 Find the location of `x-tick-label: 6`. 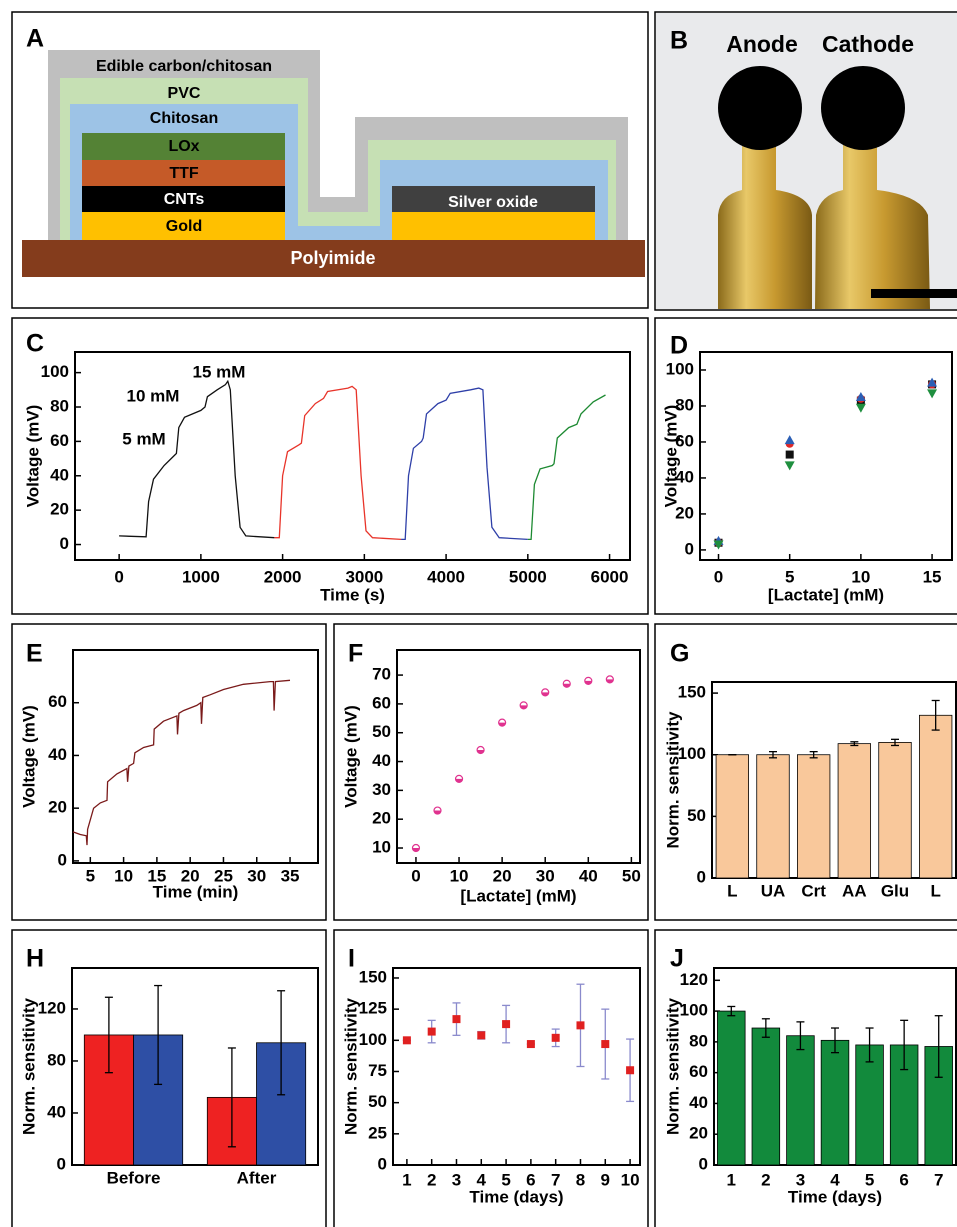

x-tick-label: 6 is located at coordinates (903, 1179).